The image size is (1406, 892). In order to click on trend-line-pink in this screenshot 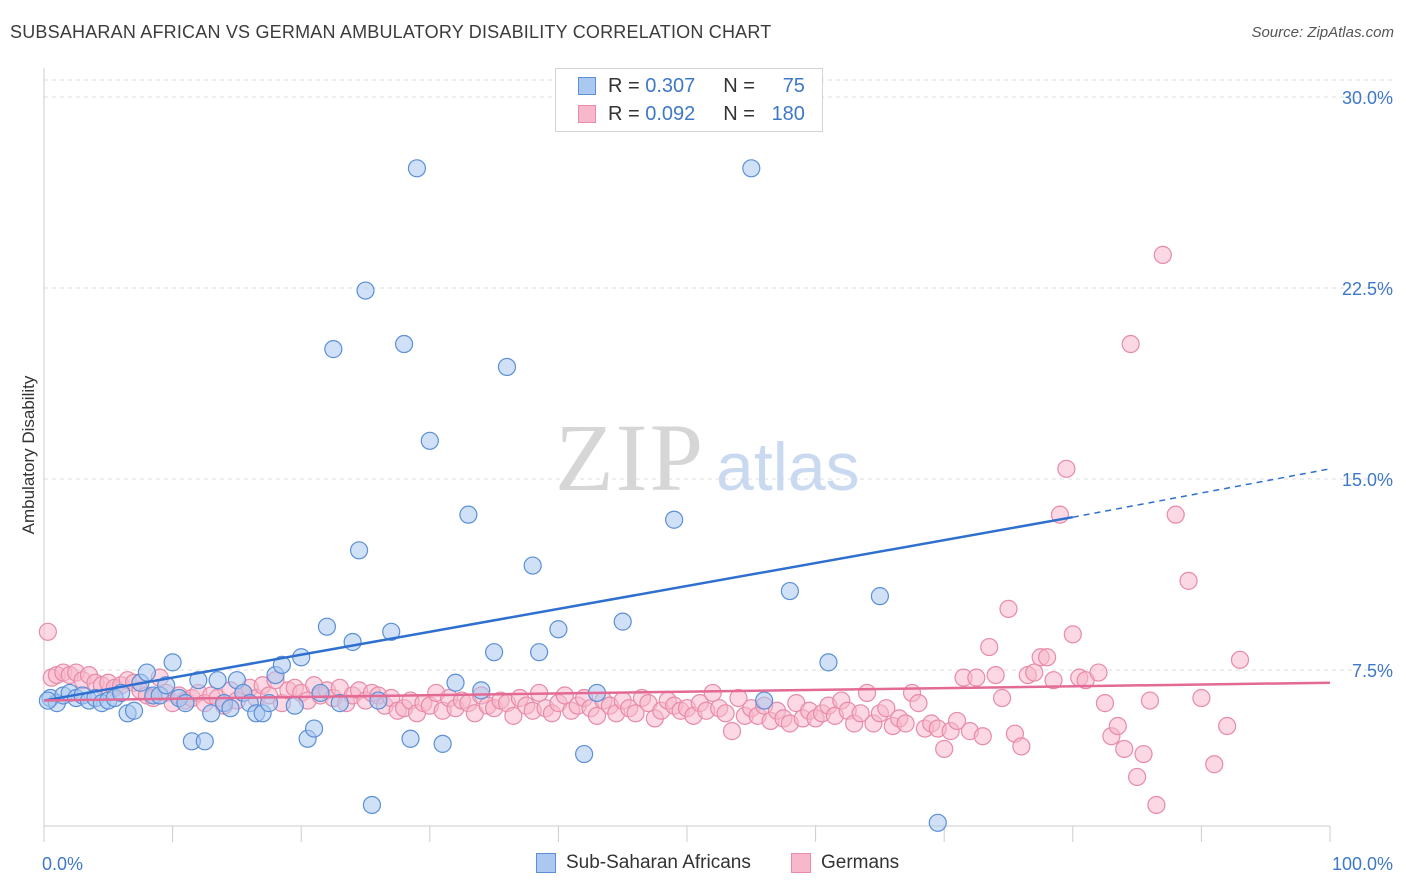, I will do `click(687, 691)`.